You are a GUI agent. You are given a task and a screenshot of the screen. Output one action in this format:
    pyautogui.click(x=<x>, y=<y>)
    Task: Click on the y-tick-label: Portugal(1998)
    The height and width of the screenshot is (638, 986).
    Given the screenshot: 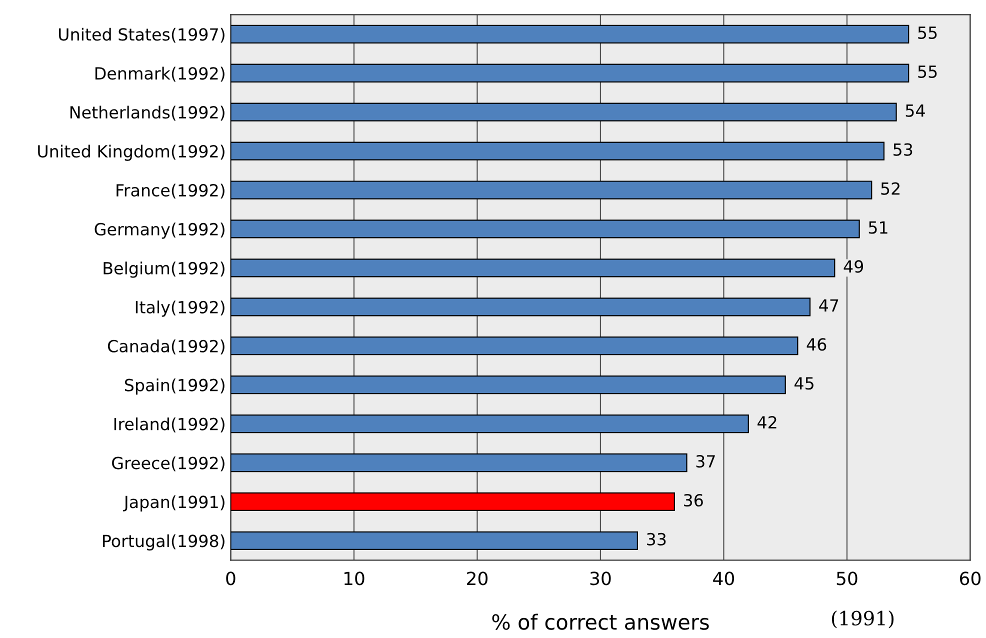 What is the action you would take?
    pyautogui.click(x=163, y=542)
    